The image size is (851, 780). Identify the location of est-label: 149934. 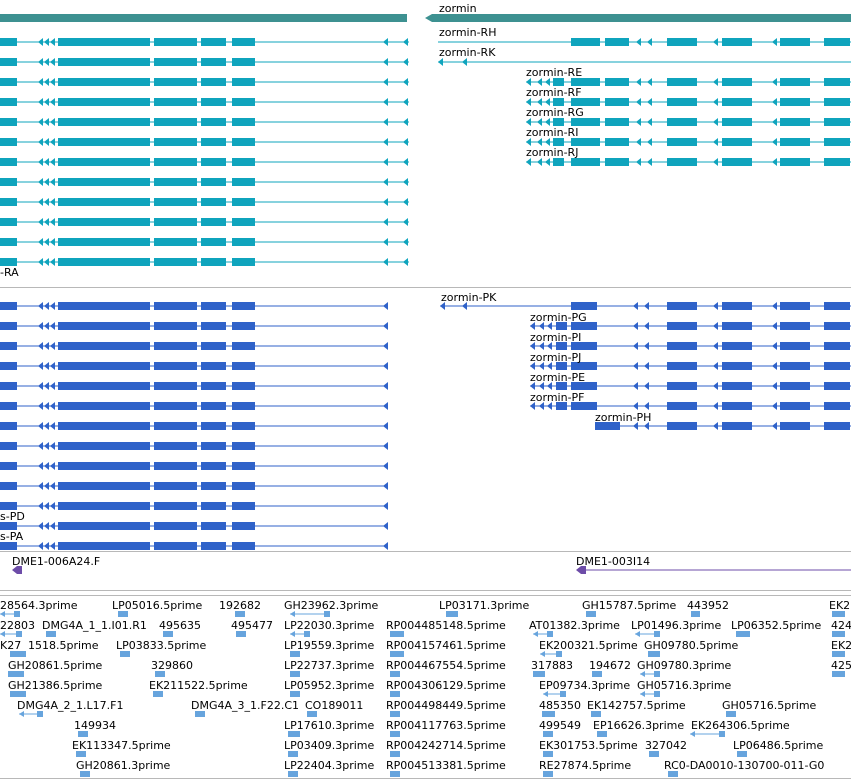
(95, 725).